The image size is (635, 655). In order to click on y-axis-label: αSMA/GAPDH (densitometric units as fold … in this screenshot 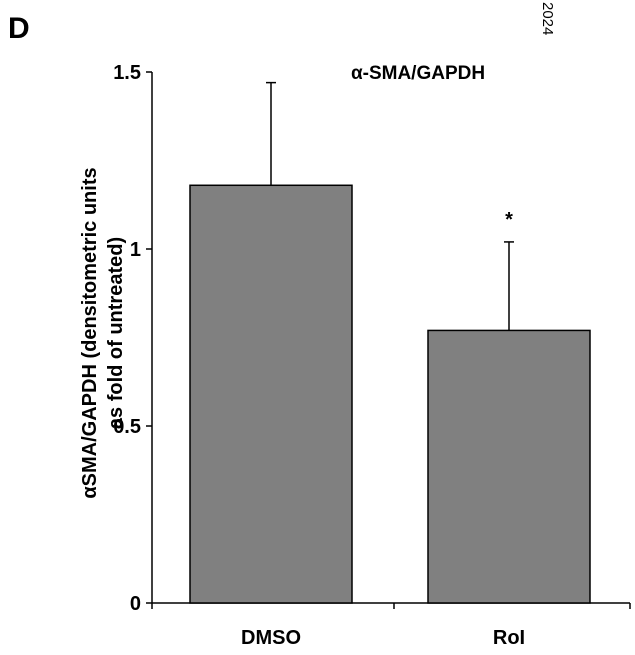, I will do `click(103, 332)`.